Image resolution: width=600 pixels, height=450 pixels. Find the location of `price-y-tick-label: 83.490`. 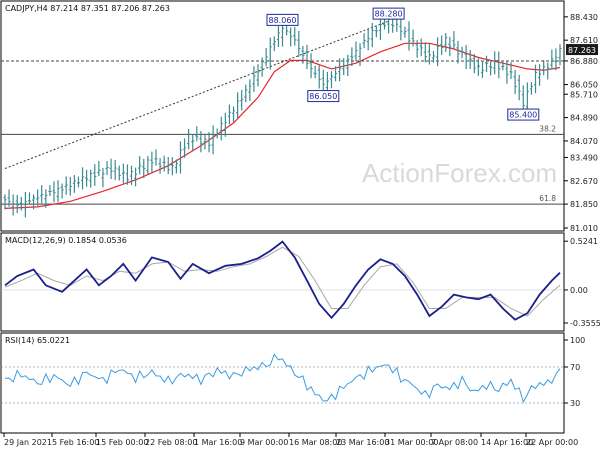

price-y-tick-label: 83.490 is located at coordinates (584, 157).